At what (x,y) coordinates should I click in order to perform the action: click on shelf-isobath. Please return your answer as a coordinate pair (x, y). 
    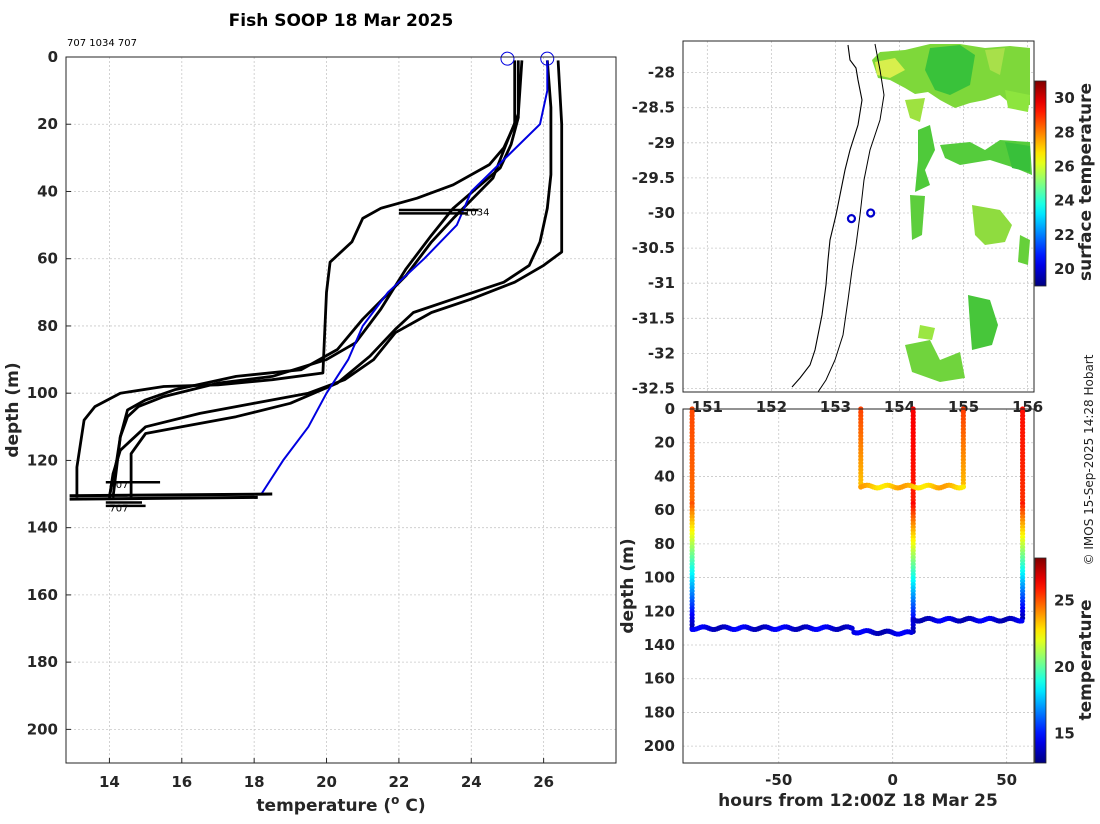
    Looking at the image, I should click on (851, 218).